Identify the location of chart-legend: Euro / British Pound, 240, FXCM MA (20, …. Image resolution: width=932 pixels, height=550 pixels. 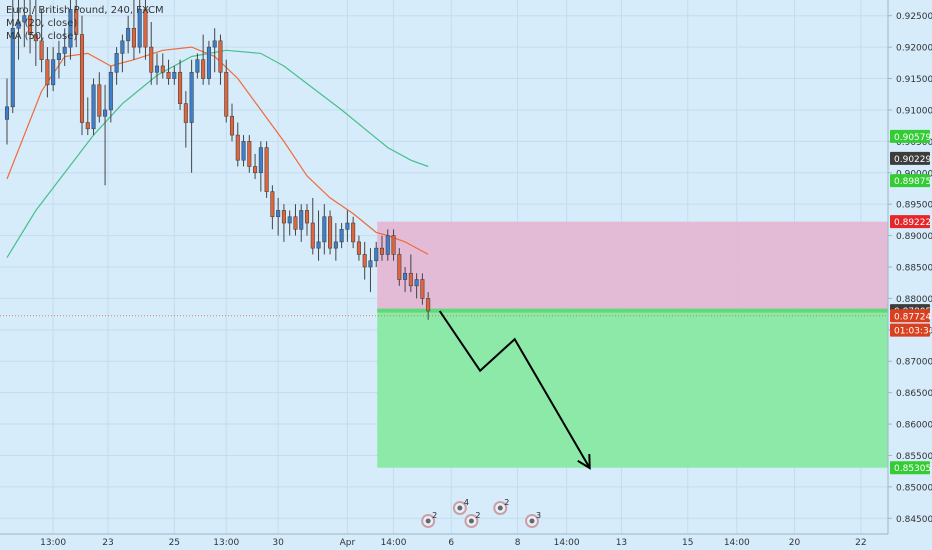
(85, 23).